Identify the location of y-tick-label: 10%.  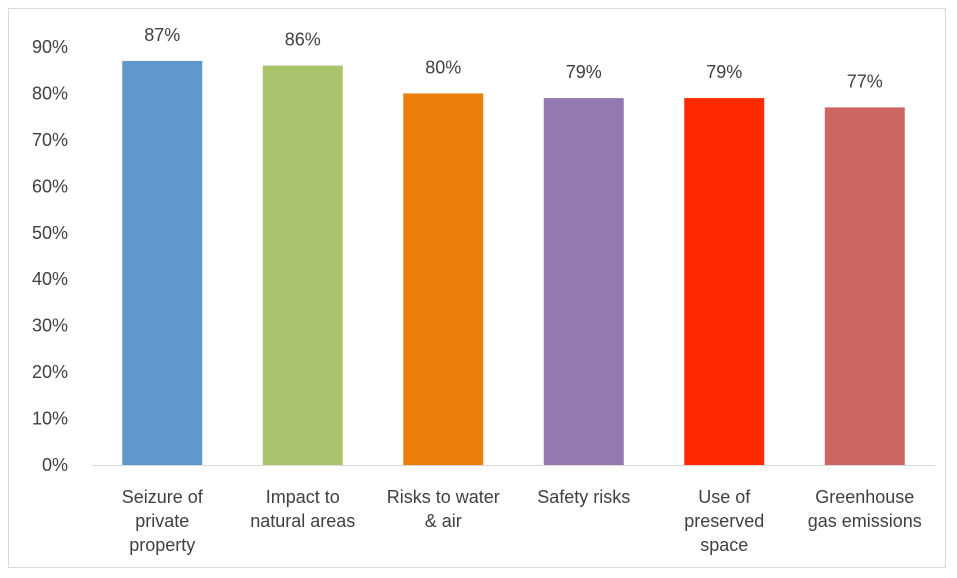
(50, 419).